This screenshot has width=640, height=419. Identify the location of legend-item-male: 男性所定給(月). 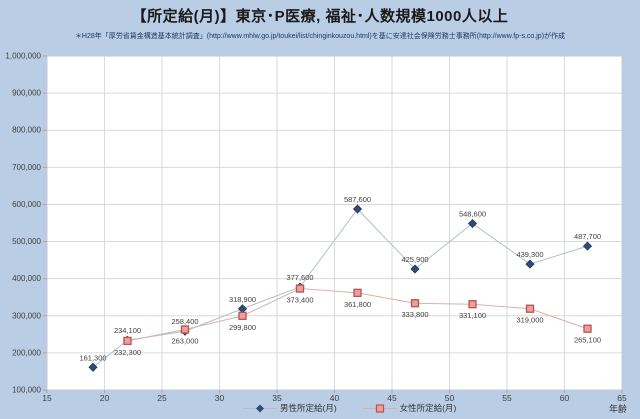
(290, 408).